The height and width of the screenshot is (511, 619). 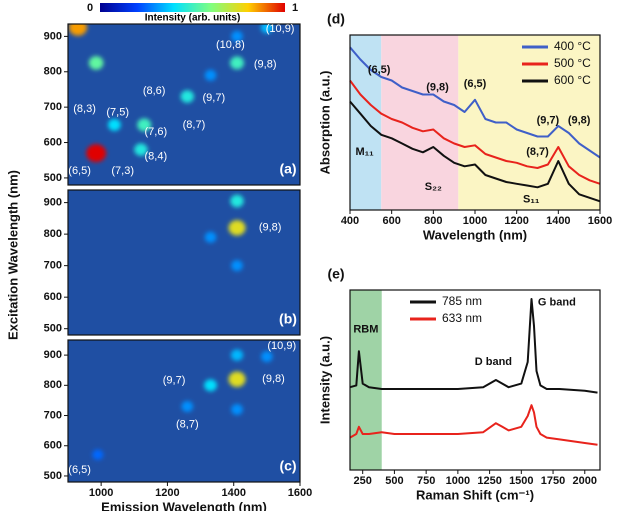 What do you see at coordinates (154, 91) in the screenshot?
I see `annotation: (8,6)` at bounding box center [154, 91].